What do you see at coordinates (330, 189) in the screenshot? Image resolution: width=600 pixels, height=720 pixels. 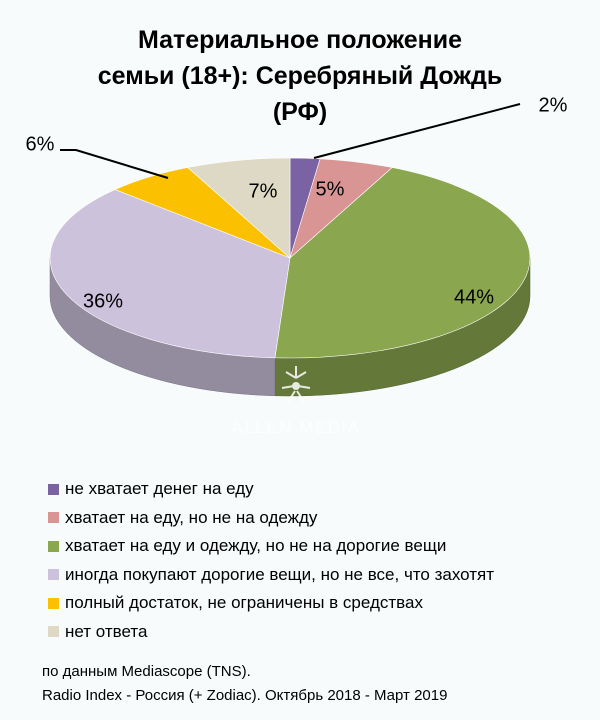 I see `pie-value-label: 5%` at bounding box center [330, 189].